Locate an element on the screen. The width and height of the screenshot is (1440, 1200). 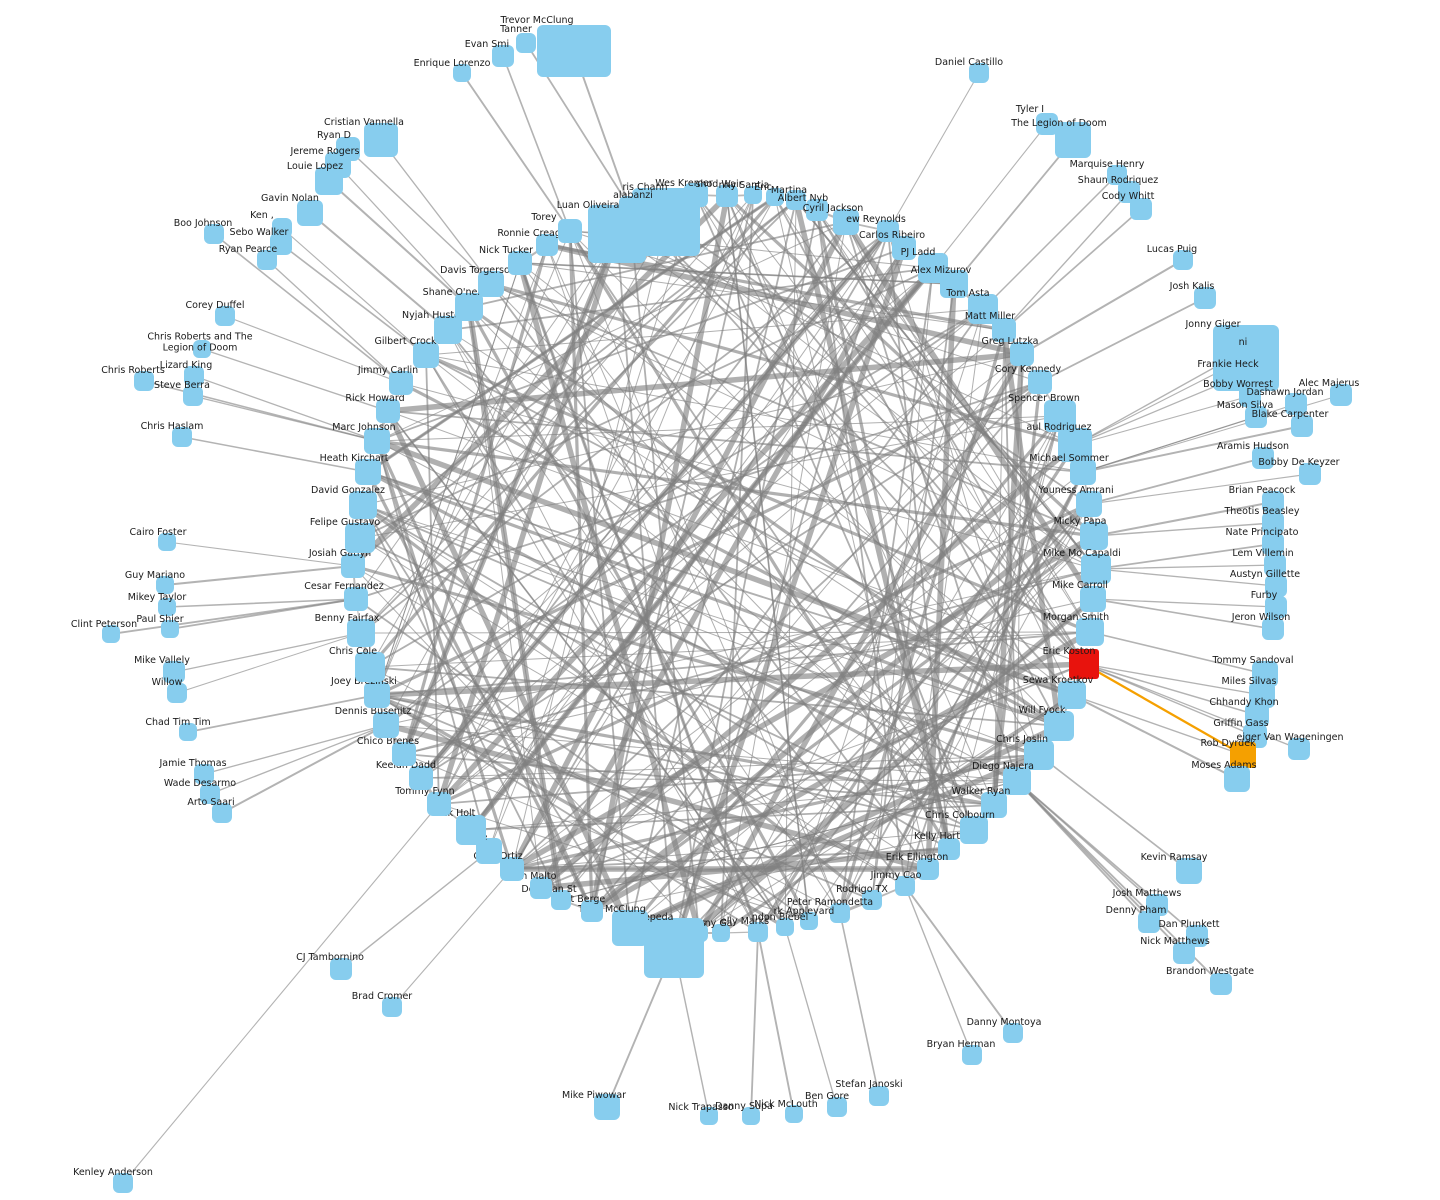
graph-node-cory-kennedy is located at coordinates (1040, 382).